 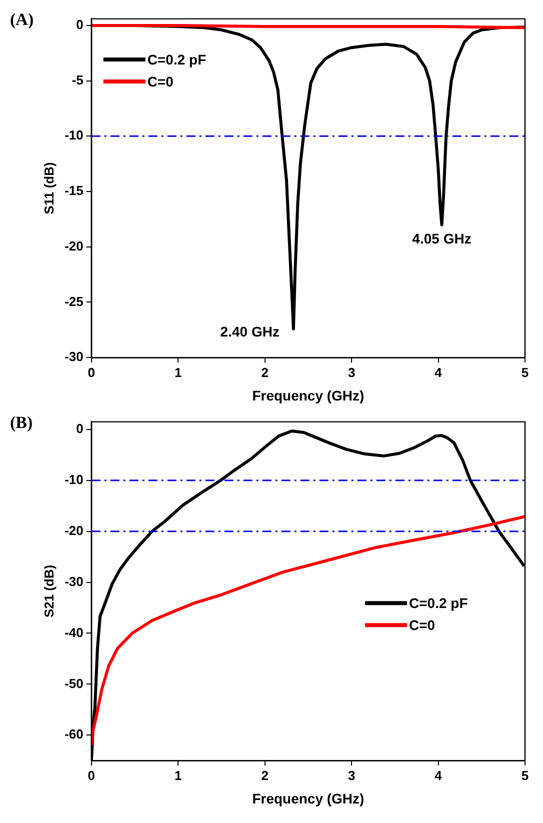 I want to click on y-axis-title: S21 (dB), so click(x=48, y=591).